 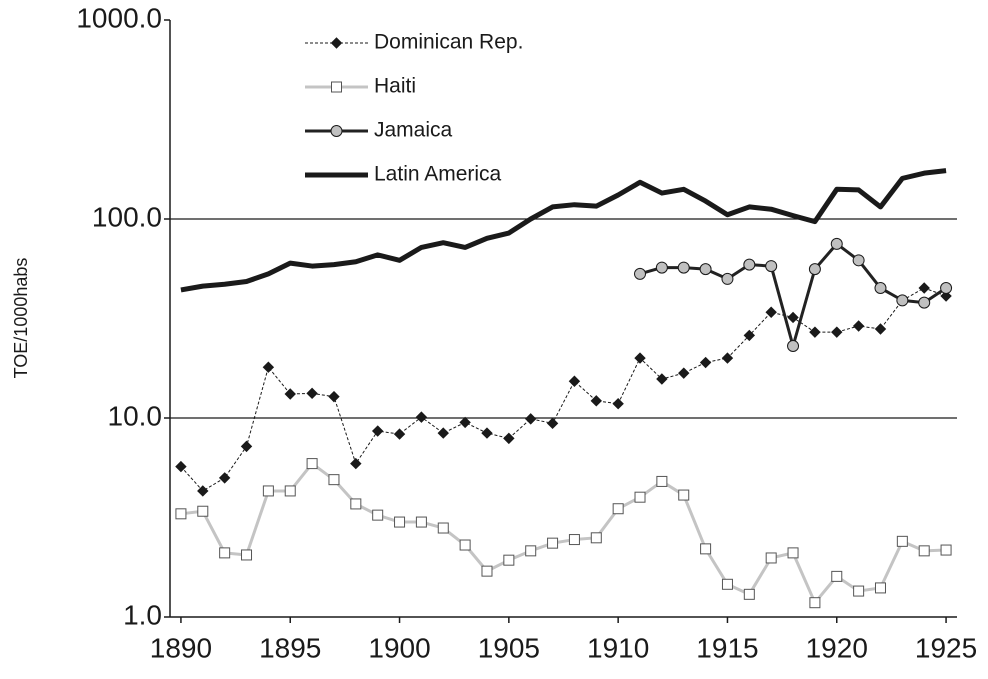 What do you see at coordinates (509, 647) in the screenshot?
I see `x-tick-label: 1905` at bounding box center [509, 647].